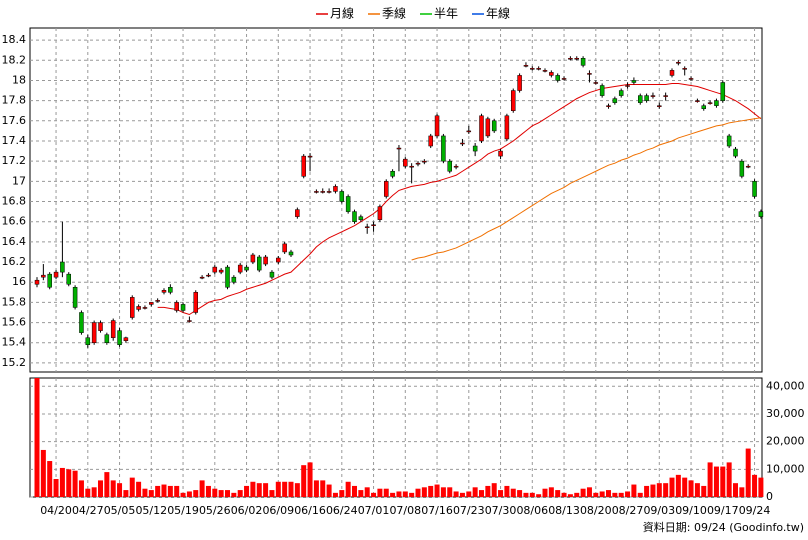 This screenshot has width=808, height=540. What do you see at coordinates (755, 510) in the screenshot?
I see `x-tick-label: 09/24` at bounding box center [755, 510].